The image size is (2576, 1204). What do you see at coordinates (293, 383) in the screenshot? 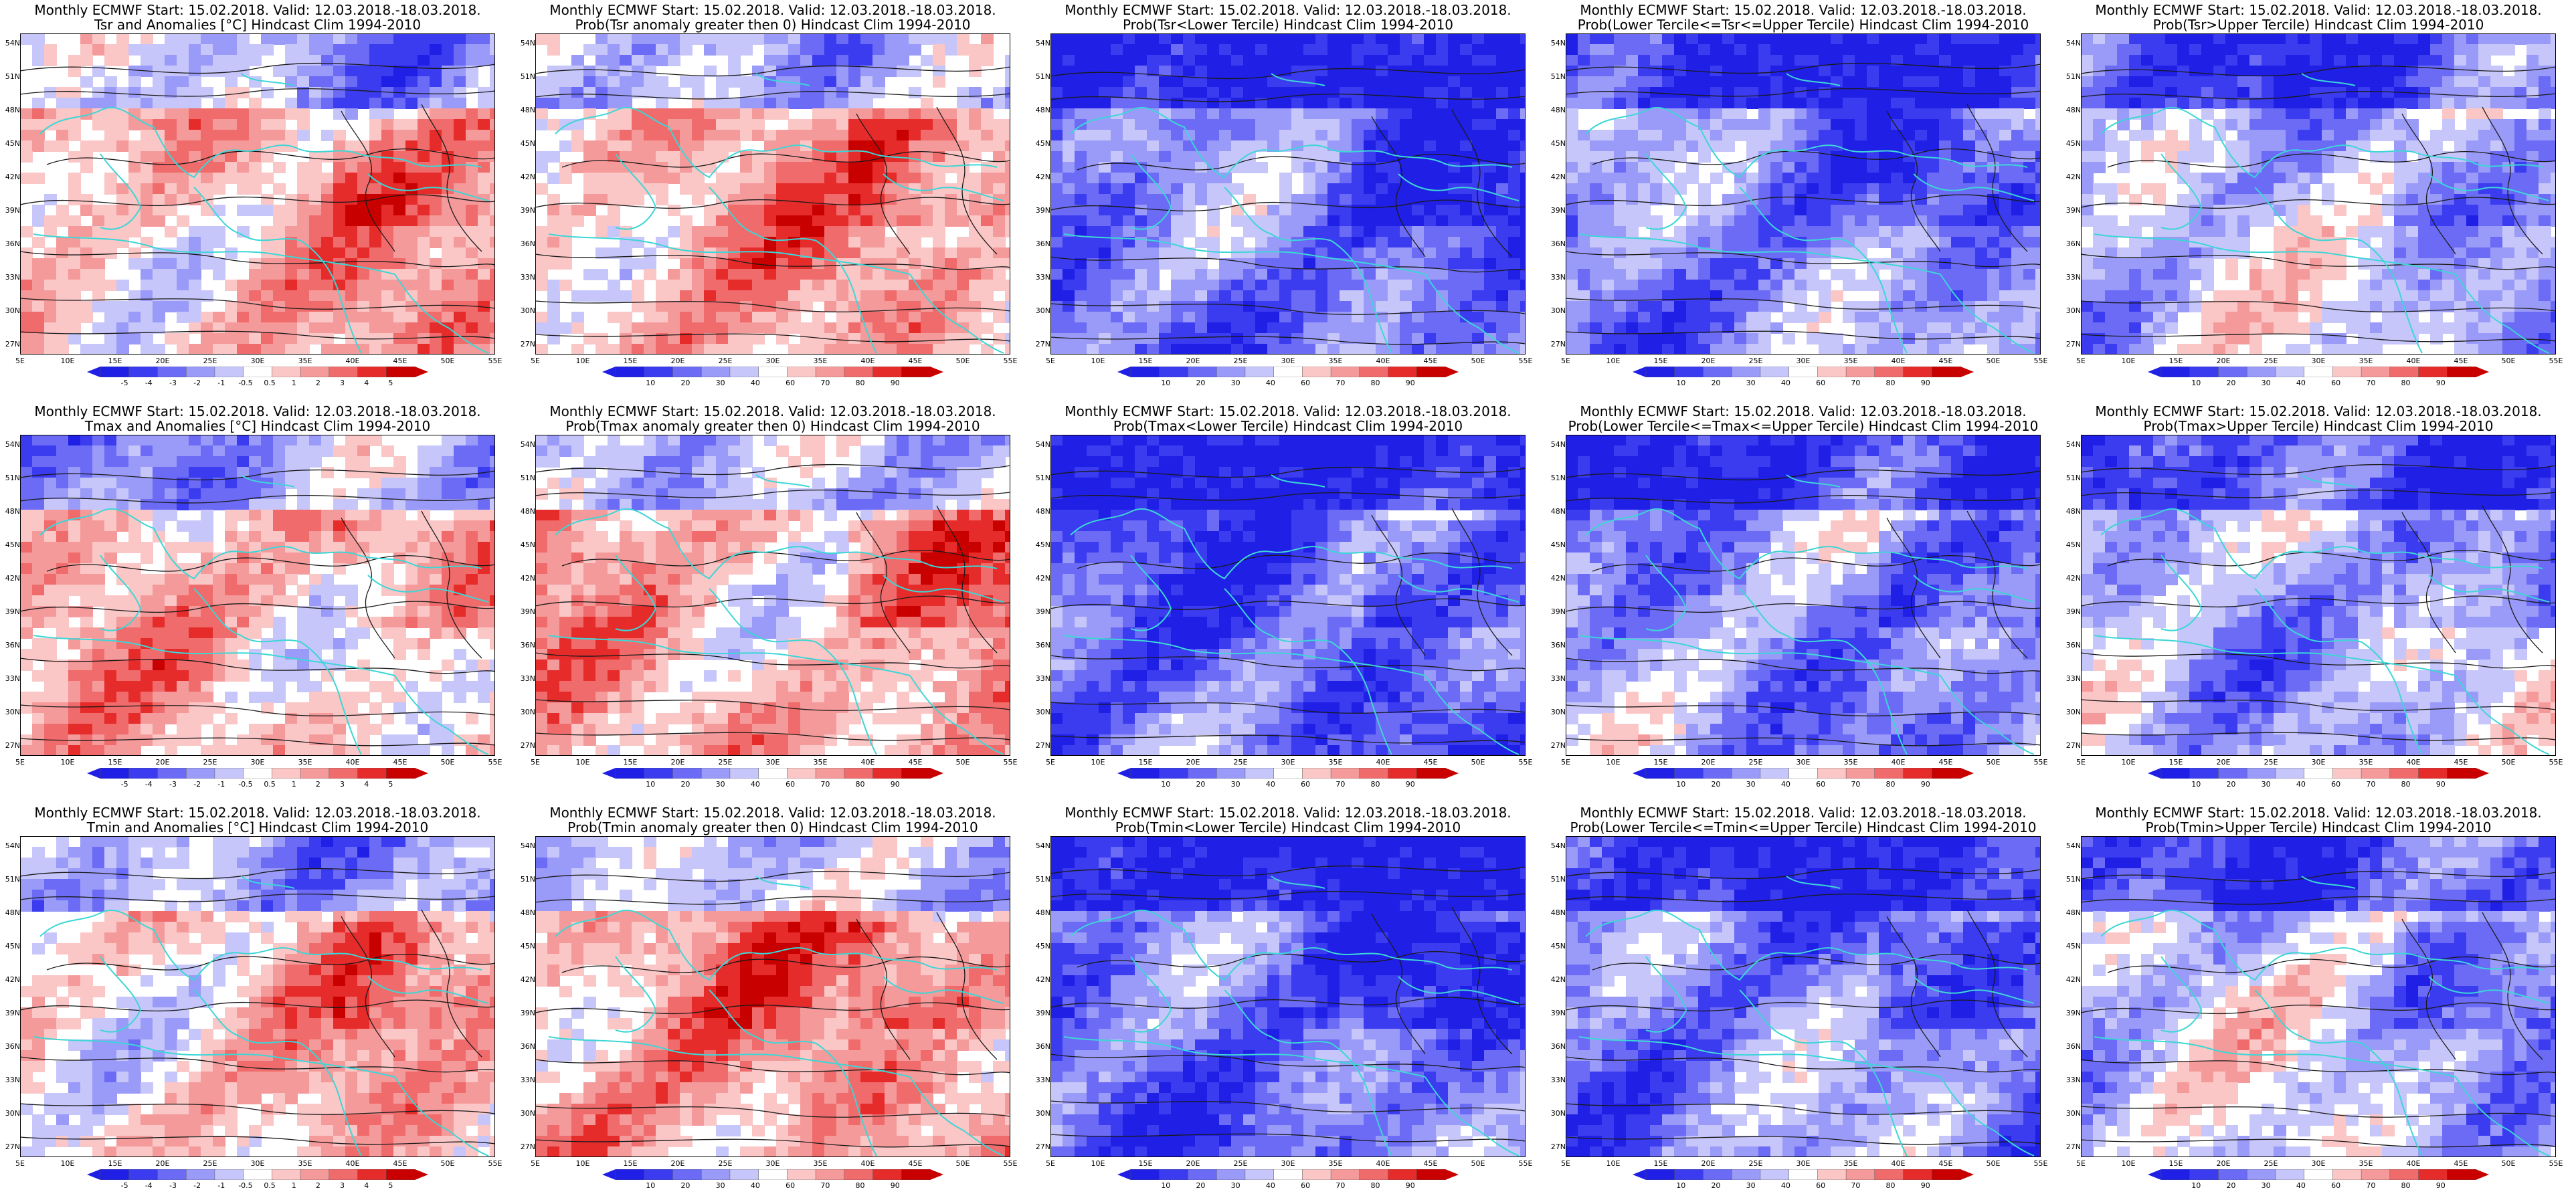
I see `colorbar-label: 1` at bounding box center [293, 383].